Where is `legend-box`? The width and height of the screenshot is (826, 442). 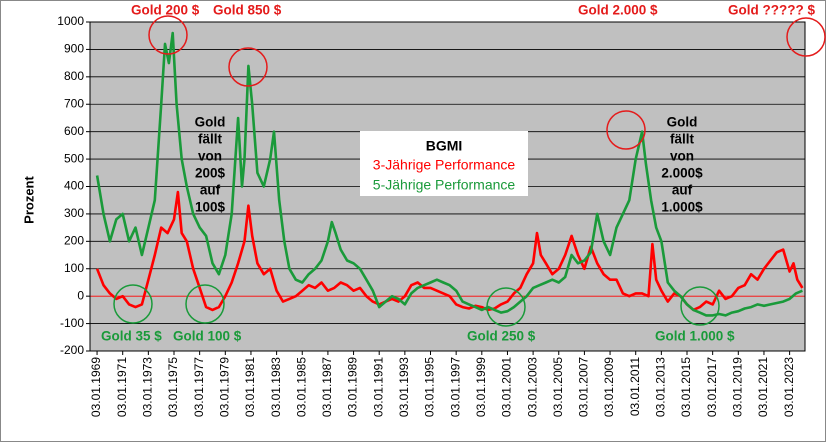
legend-box is located at coordinates (444, 163).